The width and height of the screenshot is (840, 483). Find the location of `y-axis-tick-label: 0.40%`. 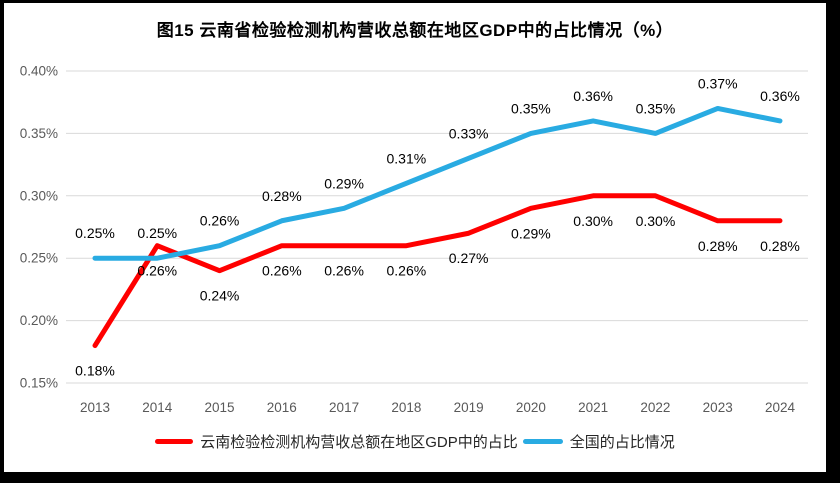

y-axis-tick-label: 0.40% is located at coordinates (39, 71).